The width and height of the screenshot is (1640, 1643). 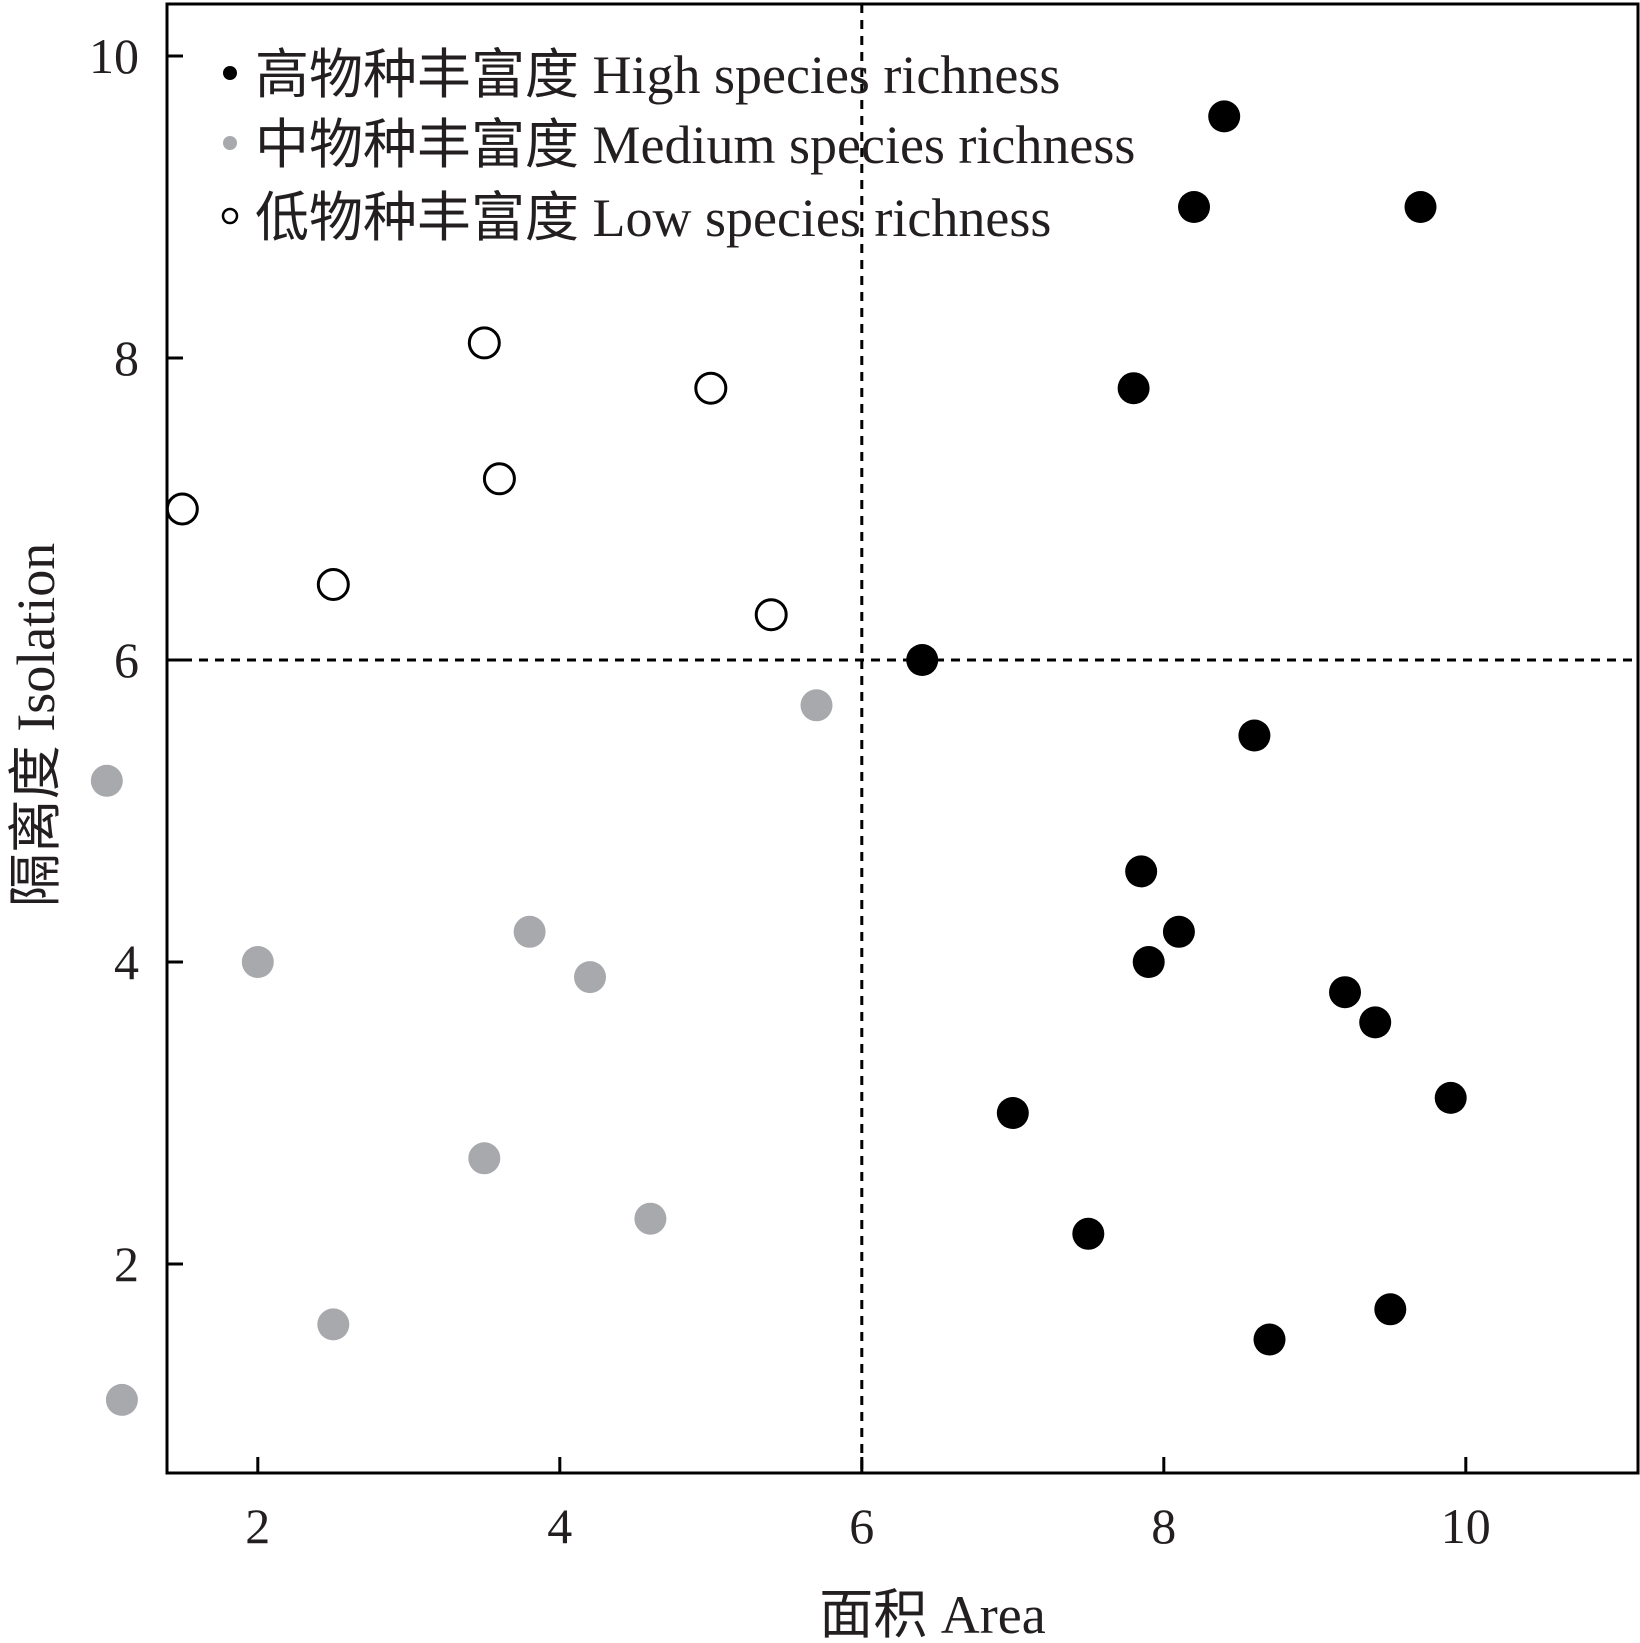 I want to click on x-axis-ticks: 2 4 6 8 10, so click(x=868, y=1505).